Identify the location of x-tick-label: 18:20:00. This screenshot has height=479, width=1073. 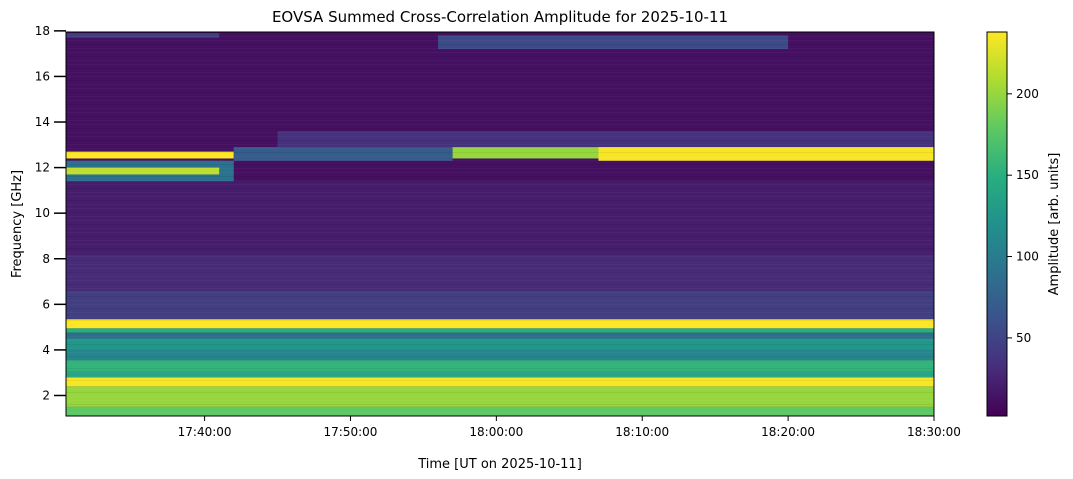
(788, 432).